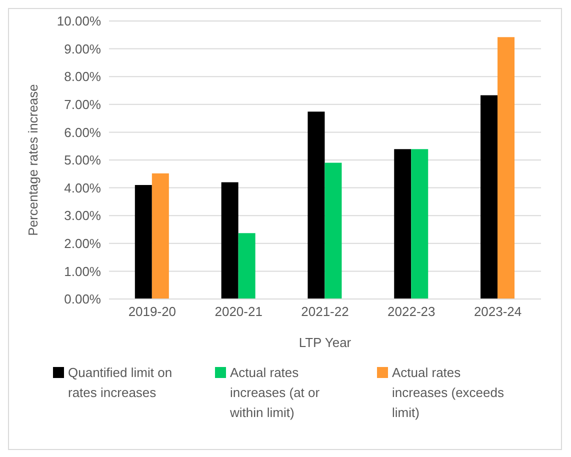 This screenshot has width=571, height=457. I want to click on y-tick-label: 7.00%, so click(83, 104).